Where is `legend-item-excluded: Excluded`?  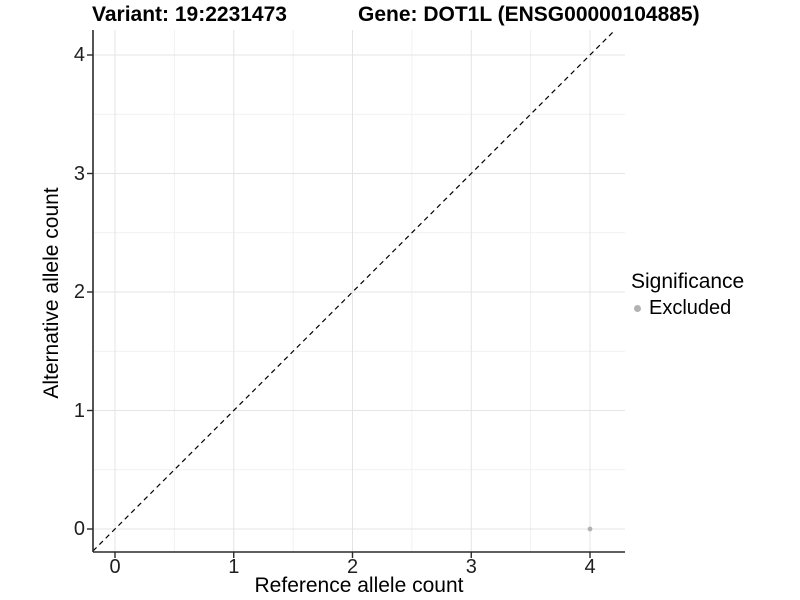 legend-item-excluded: Excluded is located at coordinates (687, 308).